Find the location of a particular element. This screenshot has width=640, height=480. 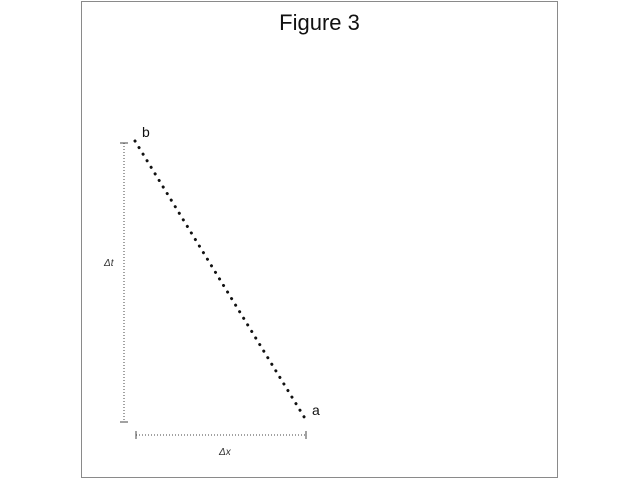

figure-title: Figure 3 is located at coordinates (319, 22).